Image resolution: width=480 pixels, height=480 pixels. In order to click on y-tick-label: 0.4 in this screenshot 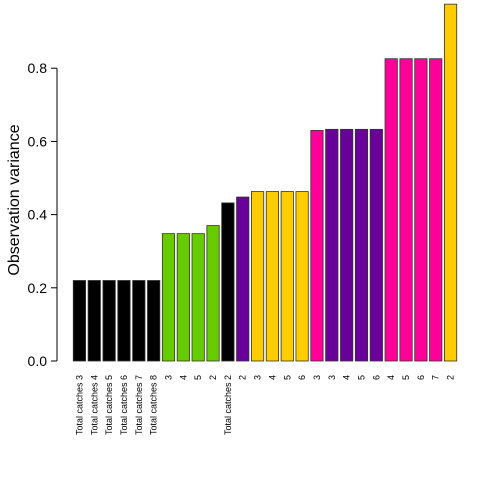, I will do `click(38, 215)`.